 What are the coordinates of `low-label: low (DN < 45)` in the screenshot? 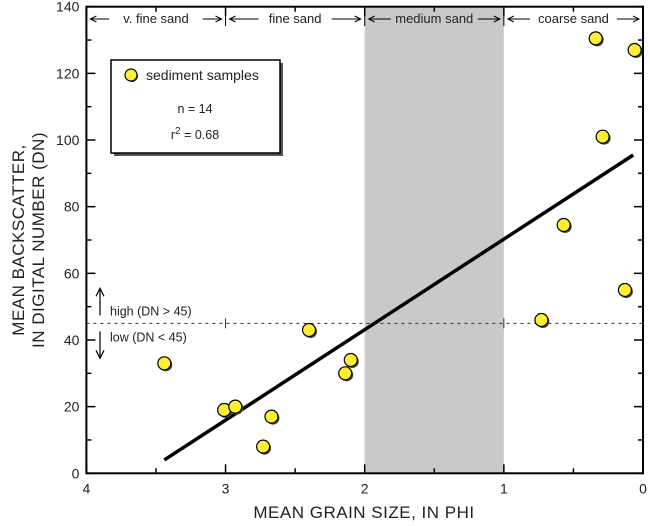 It's located at (148, 337).